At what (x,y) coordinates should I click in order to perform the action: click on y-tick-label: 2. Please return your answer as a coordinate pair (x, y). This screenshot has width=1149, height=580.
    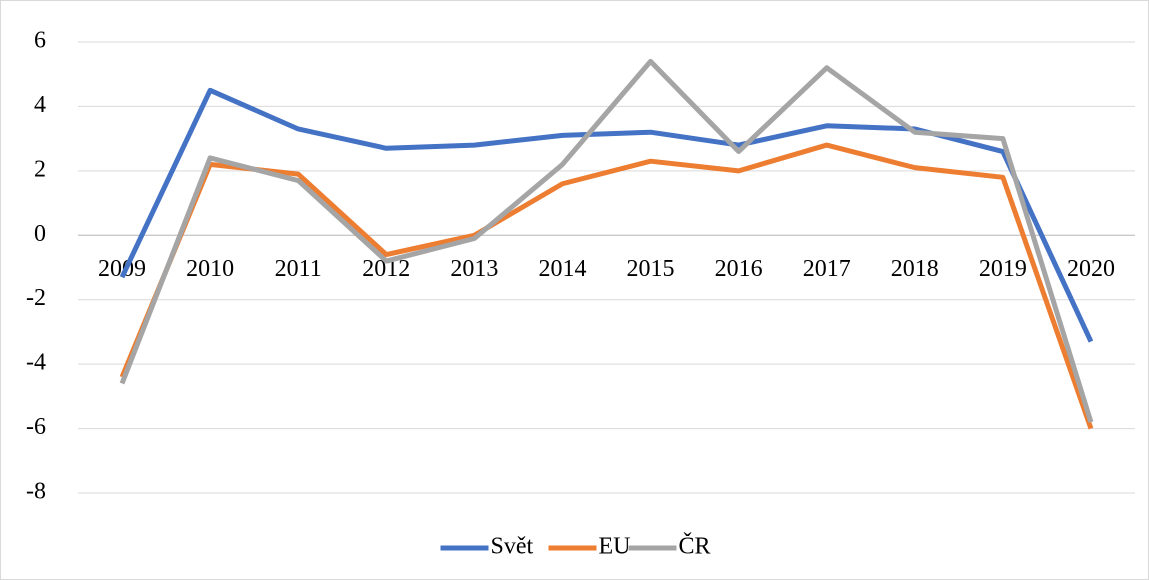
    Looking at the image, I should click on (40, 169).